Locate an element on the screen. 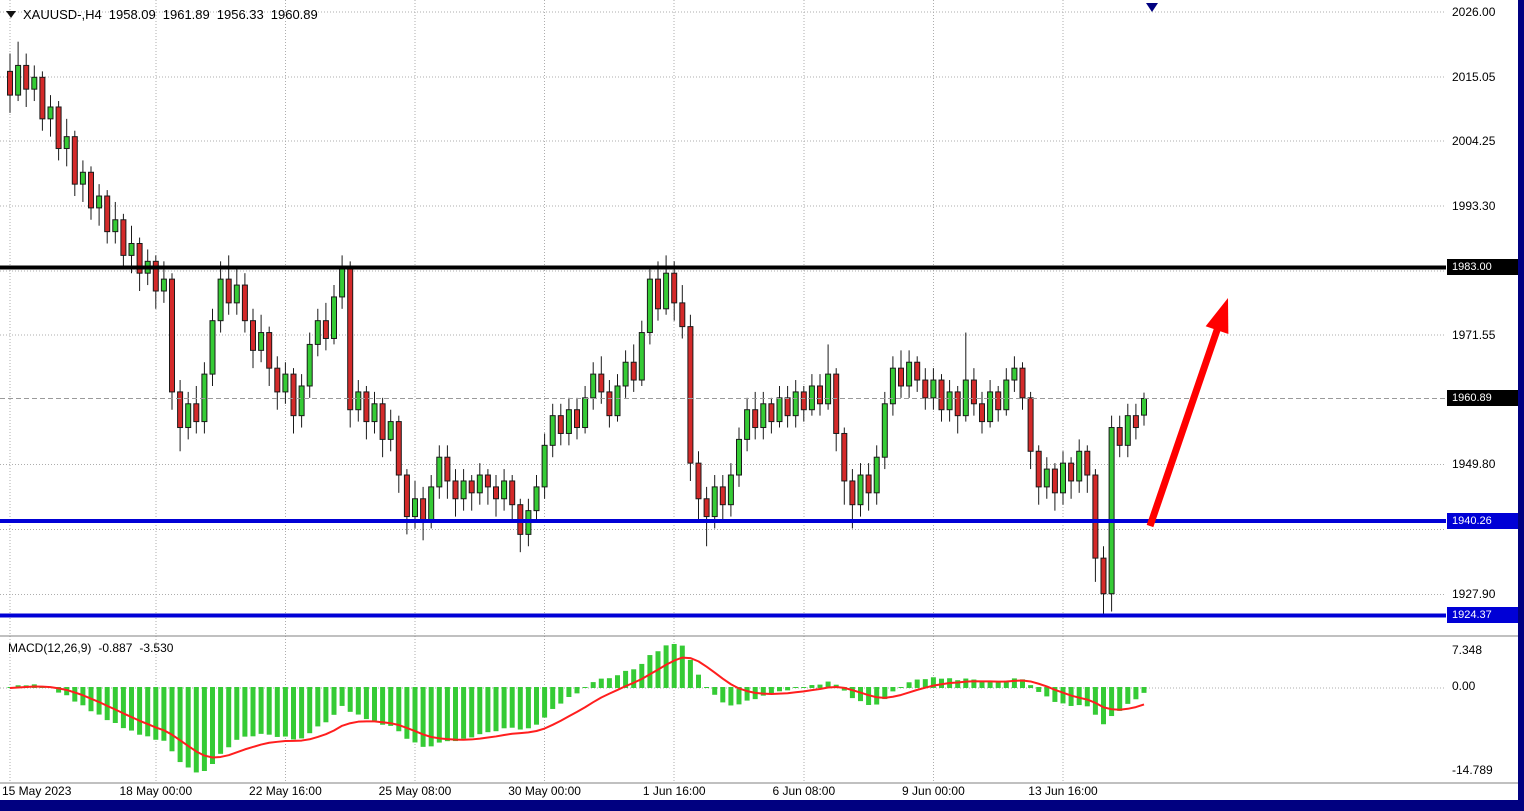 The image size is (1524, 811). macd-axis-label: 0.00 is located at coordinates (1464, 686).